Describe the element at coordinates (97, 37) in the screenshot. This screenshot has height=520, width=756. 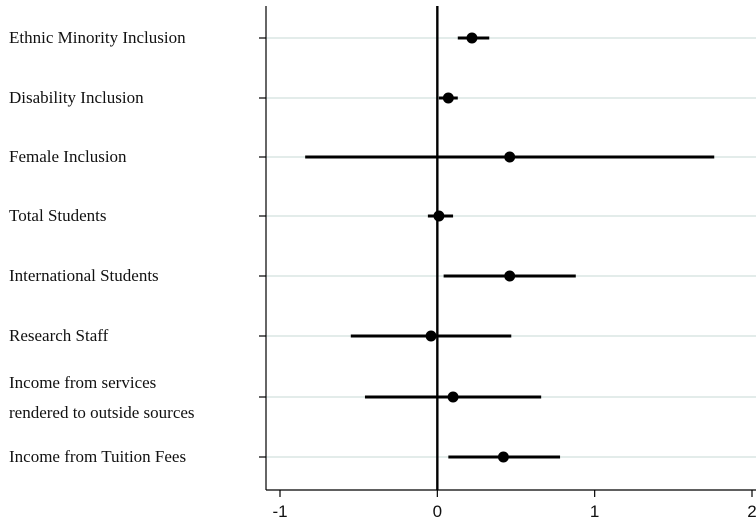
I see `category-label: Ethnic Minority Inclusion` at that location.